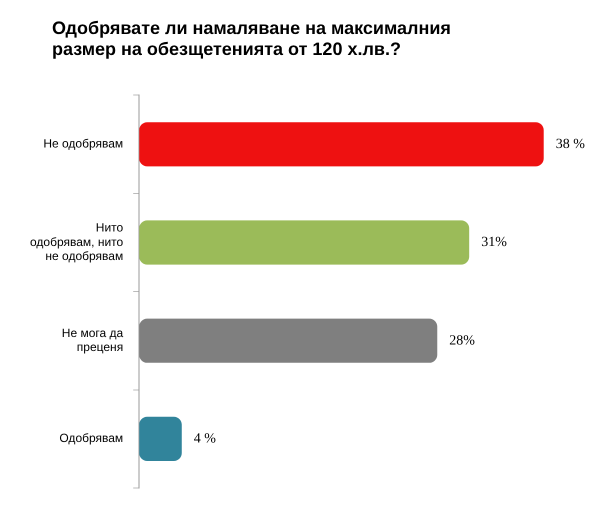 The height and width of the screenshot is (511, 605). I want to click on data-label: 28%, so click(462, 340).